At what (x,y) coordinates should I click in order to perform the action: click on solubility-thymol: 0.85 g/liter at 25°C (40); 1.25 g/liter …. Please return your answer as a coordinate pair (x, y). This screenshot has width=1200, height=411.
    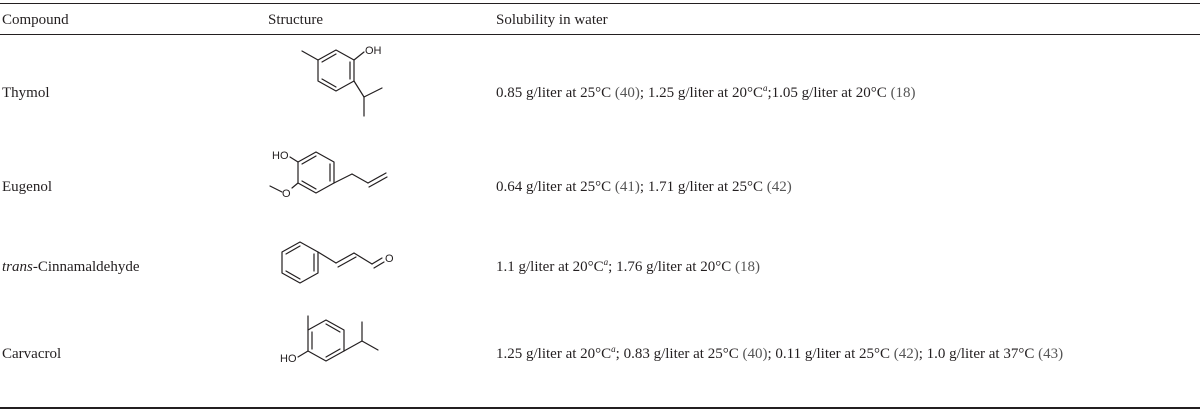
    Looking at the image, I should click on (706, 92).